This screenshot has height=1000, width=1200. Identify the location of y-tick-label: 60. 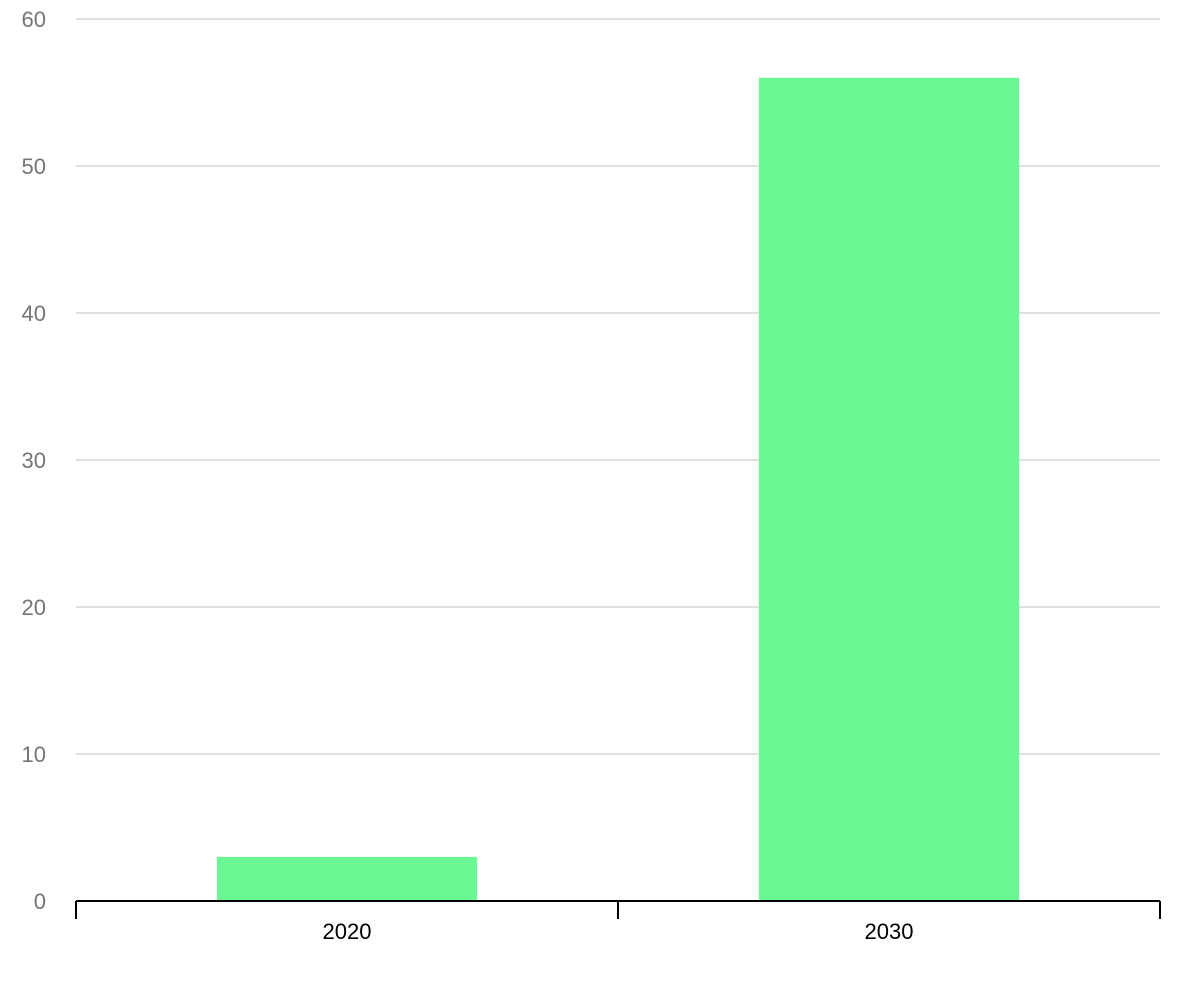
(34, 19).